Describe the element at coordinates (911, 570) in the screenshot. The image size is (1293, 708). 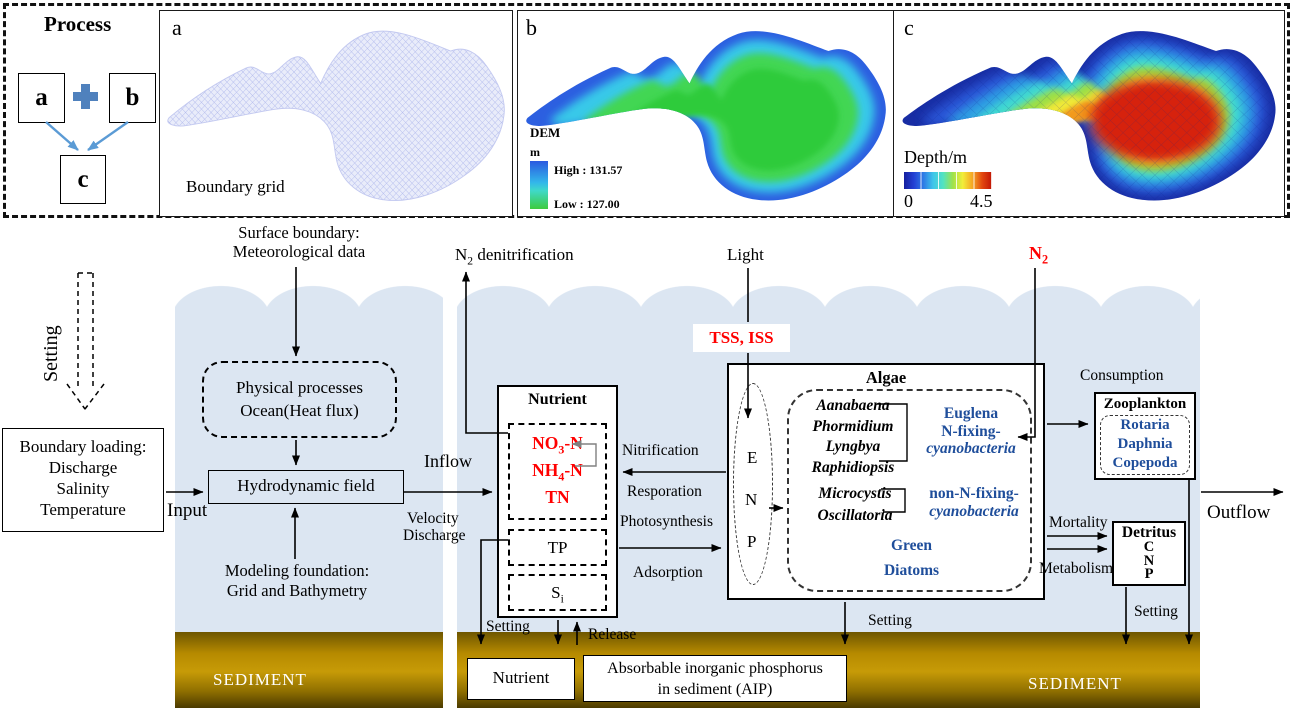
I see `diatoms-label: Diatoms` at that location.